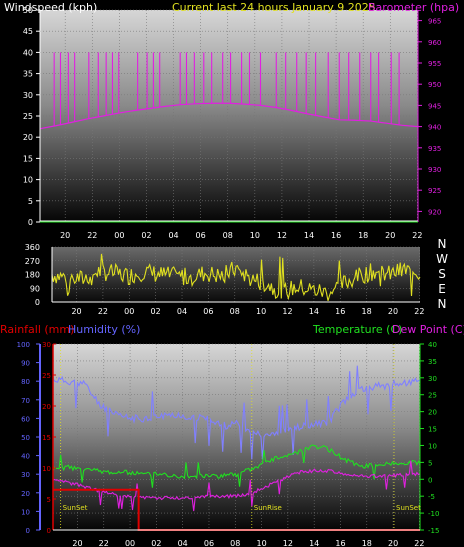 This screenshot has height=547, width=464. Describe the element at coordinates (309, 235) in the screenshot. I see `chart1-x-tick-label: 14` at that location.